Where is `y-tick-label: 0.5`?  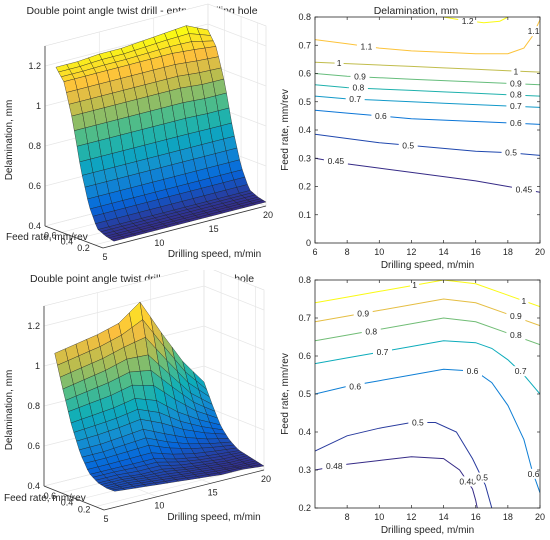 y-tick-label: 0.5 is located at coordinates (304, 394).